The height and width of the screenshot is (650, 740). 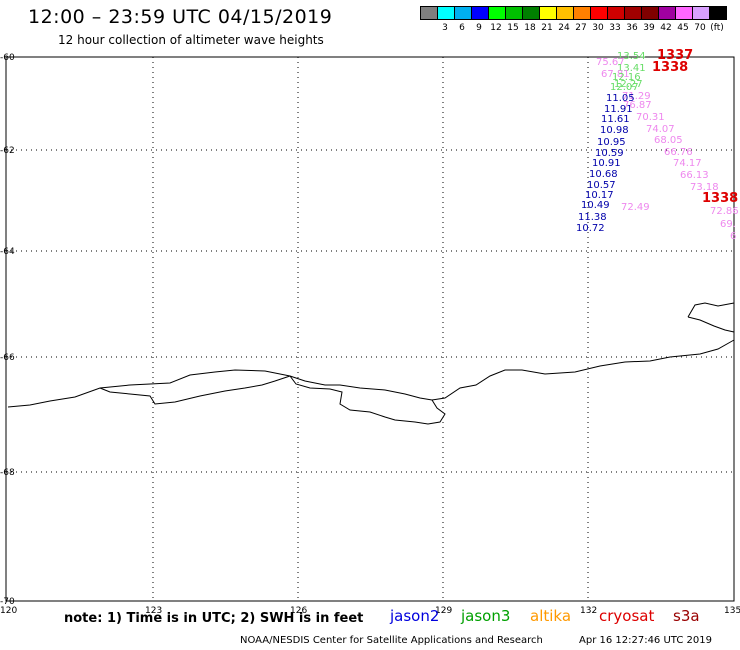 What do you see at coordinates (592, 217) in the screenshot?
I see `wave-height-label: 11.38` at bounding box center [592, 217].